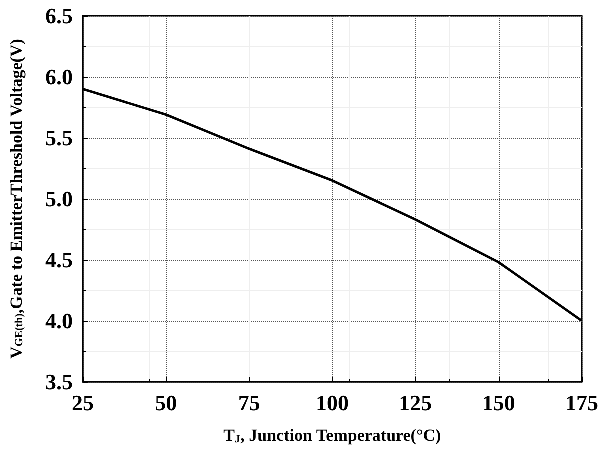  What do you see at coordinates (59, 77) in the screenshot?
I see `y-tick-label: 6.0` at bounding box center [59, 77].